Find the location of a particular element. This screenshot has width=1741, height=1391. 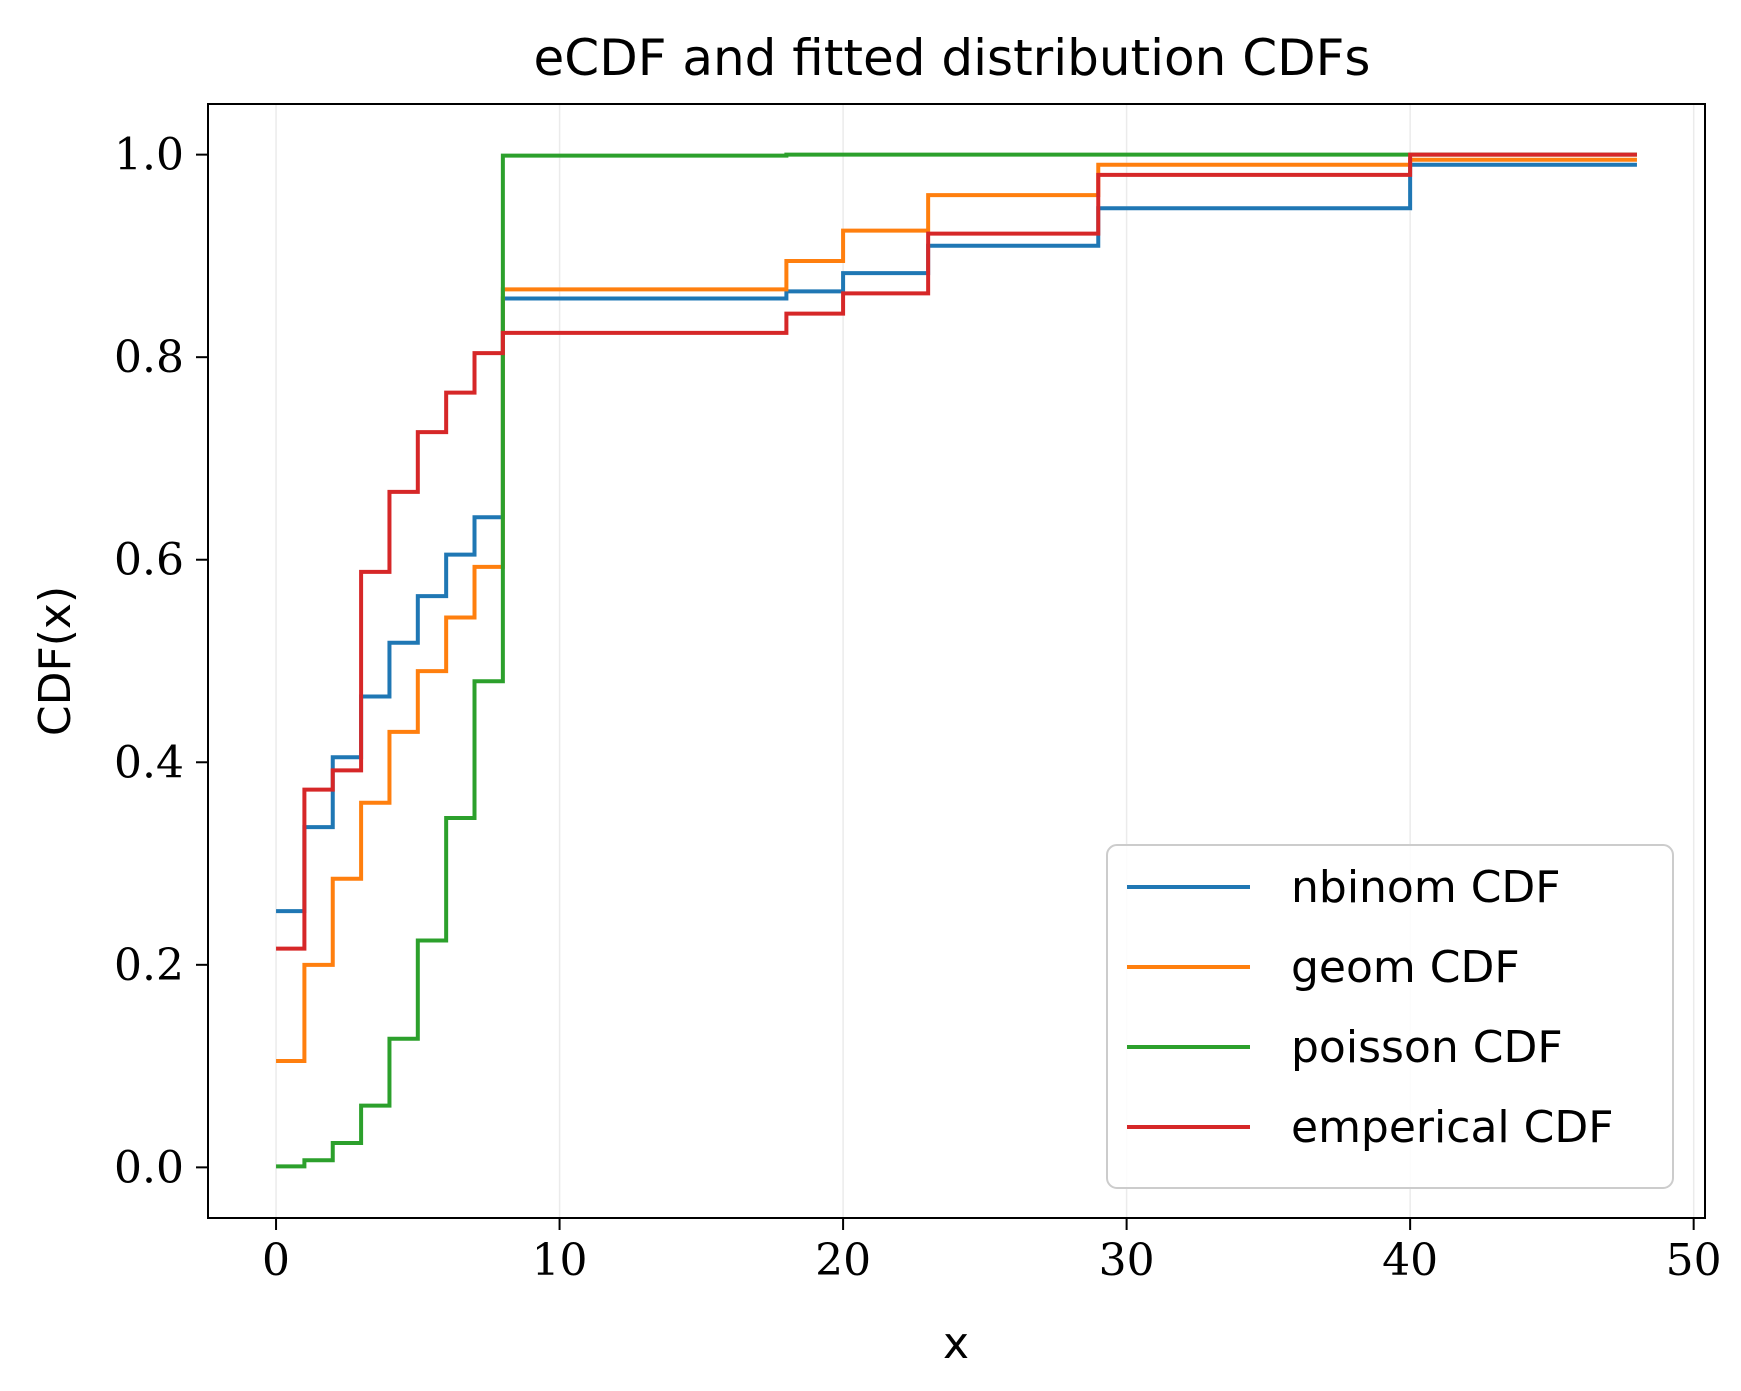

legend-box is located at coordinates (1390, 1016).